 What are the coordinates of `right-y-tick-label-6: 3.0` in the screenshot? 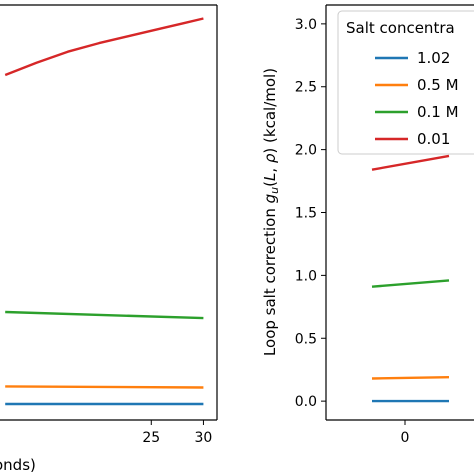 It's located at (306, 25).